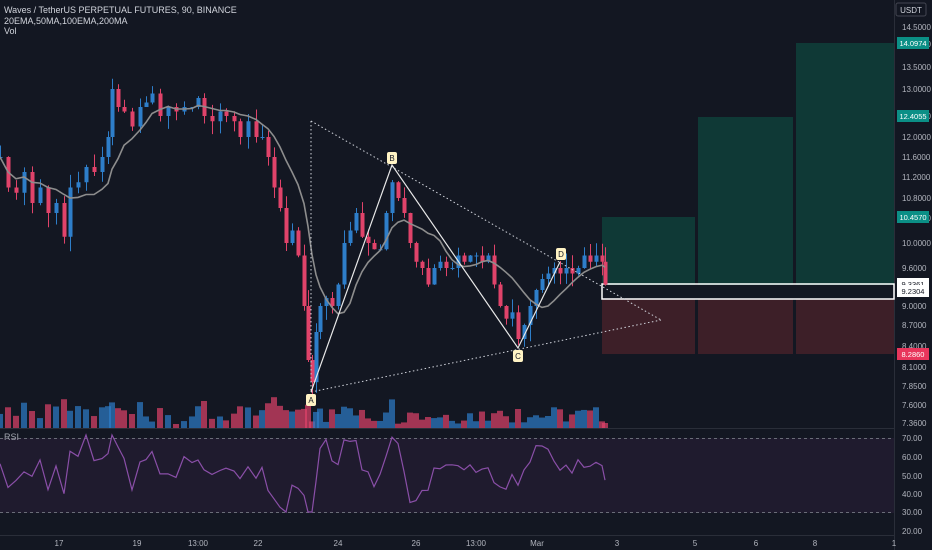 Image resolution: width=932 pixels, height=550 pixels. Describe the element at coordinates (912, 512) in the screenshot. I see `rsi-tick: 30.00` at that location.